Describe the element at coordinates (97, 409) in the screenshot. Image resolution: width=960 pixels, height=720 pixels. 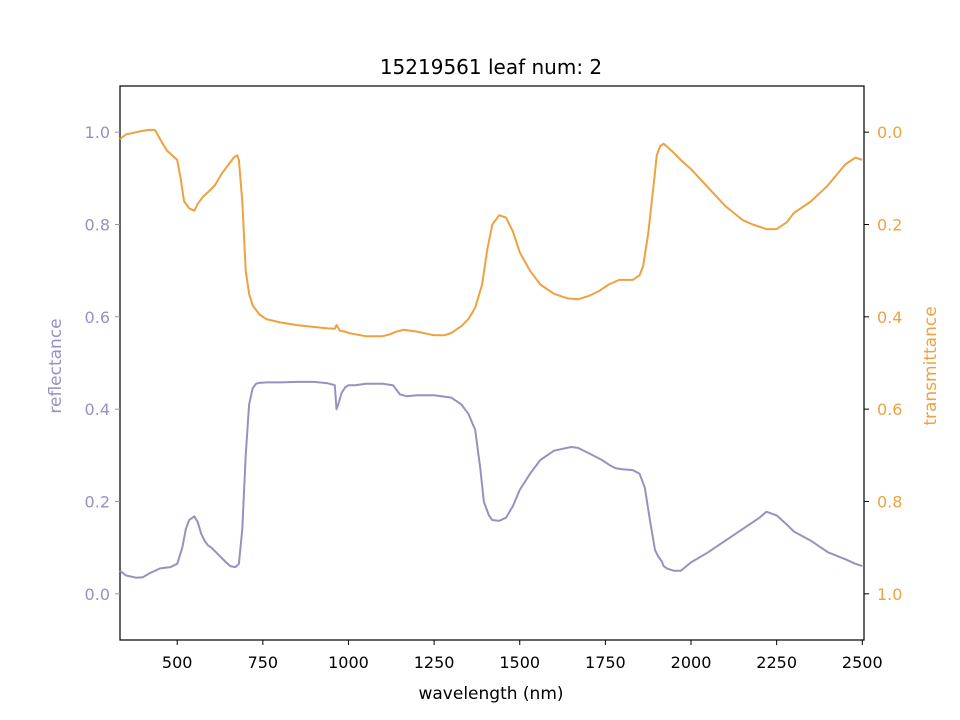
I see `y-left-tick-label: 0.4` at that location.